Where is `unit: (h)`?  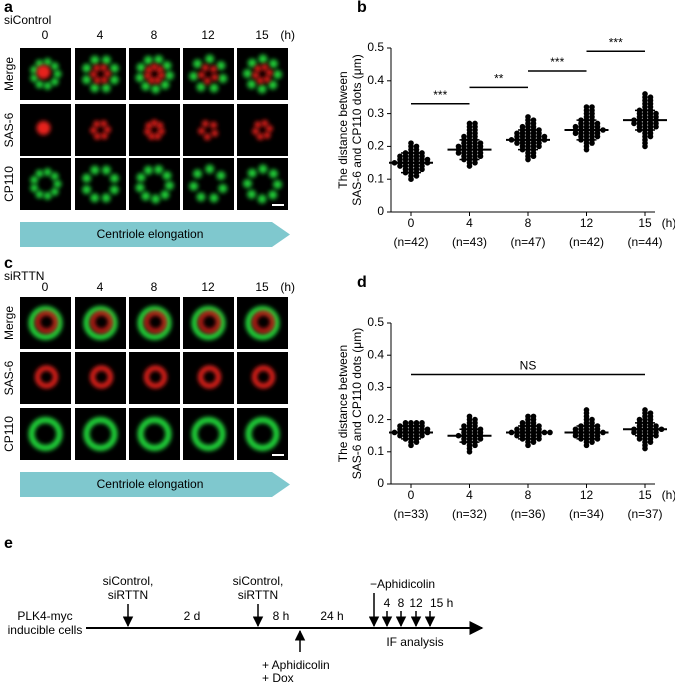
unit: (h) is located at coordinates (287, 287).